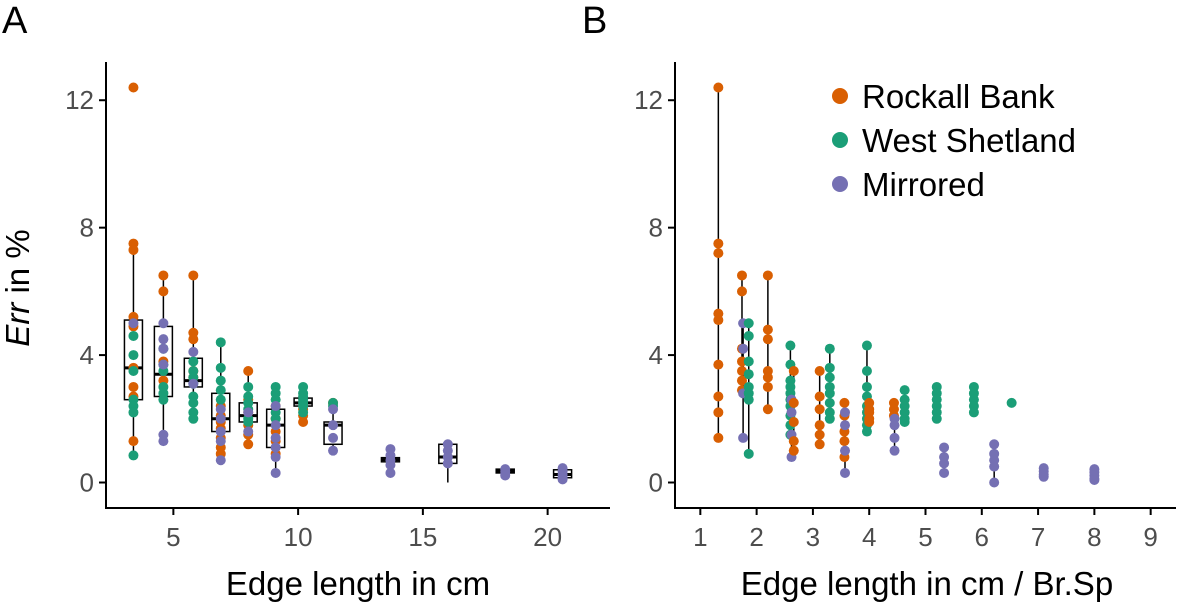  I want to click on panel-a-x-tick-label: 20, so click(547, 537).